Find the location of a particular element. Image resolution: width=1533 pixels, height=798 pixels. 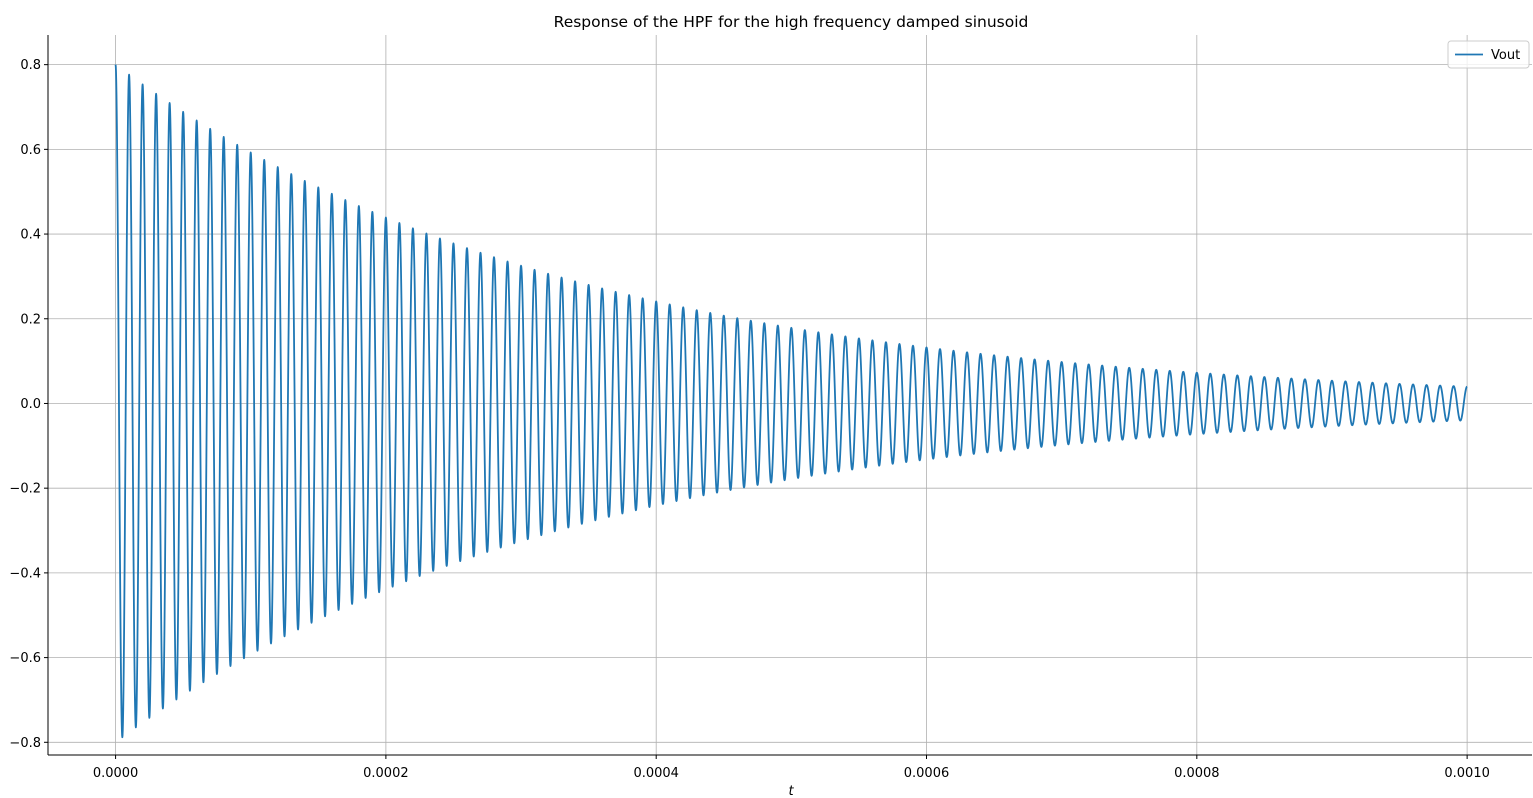

y-tick-label: 0.0 is located at coordinates (30, 404).